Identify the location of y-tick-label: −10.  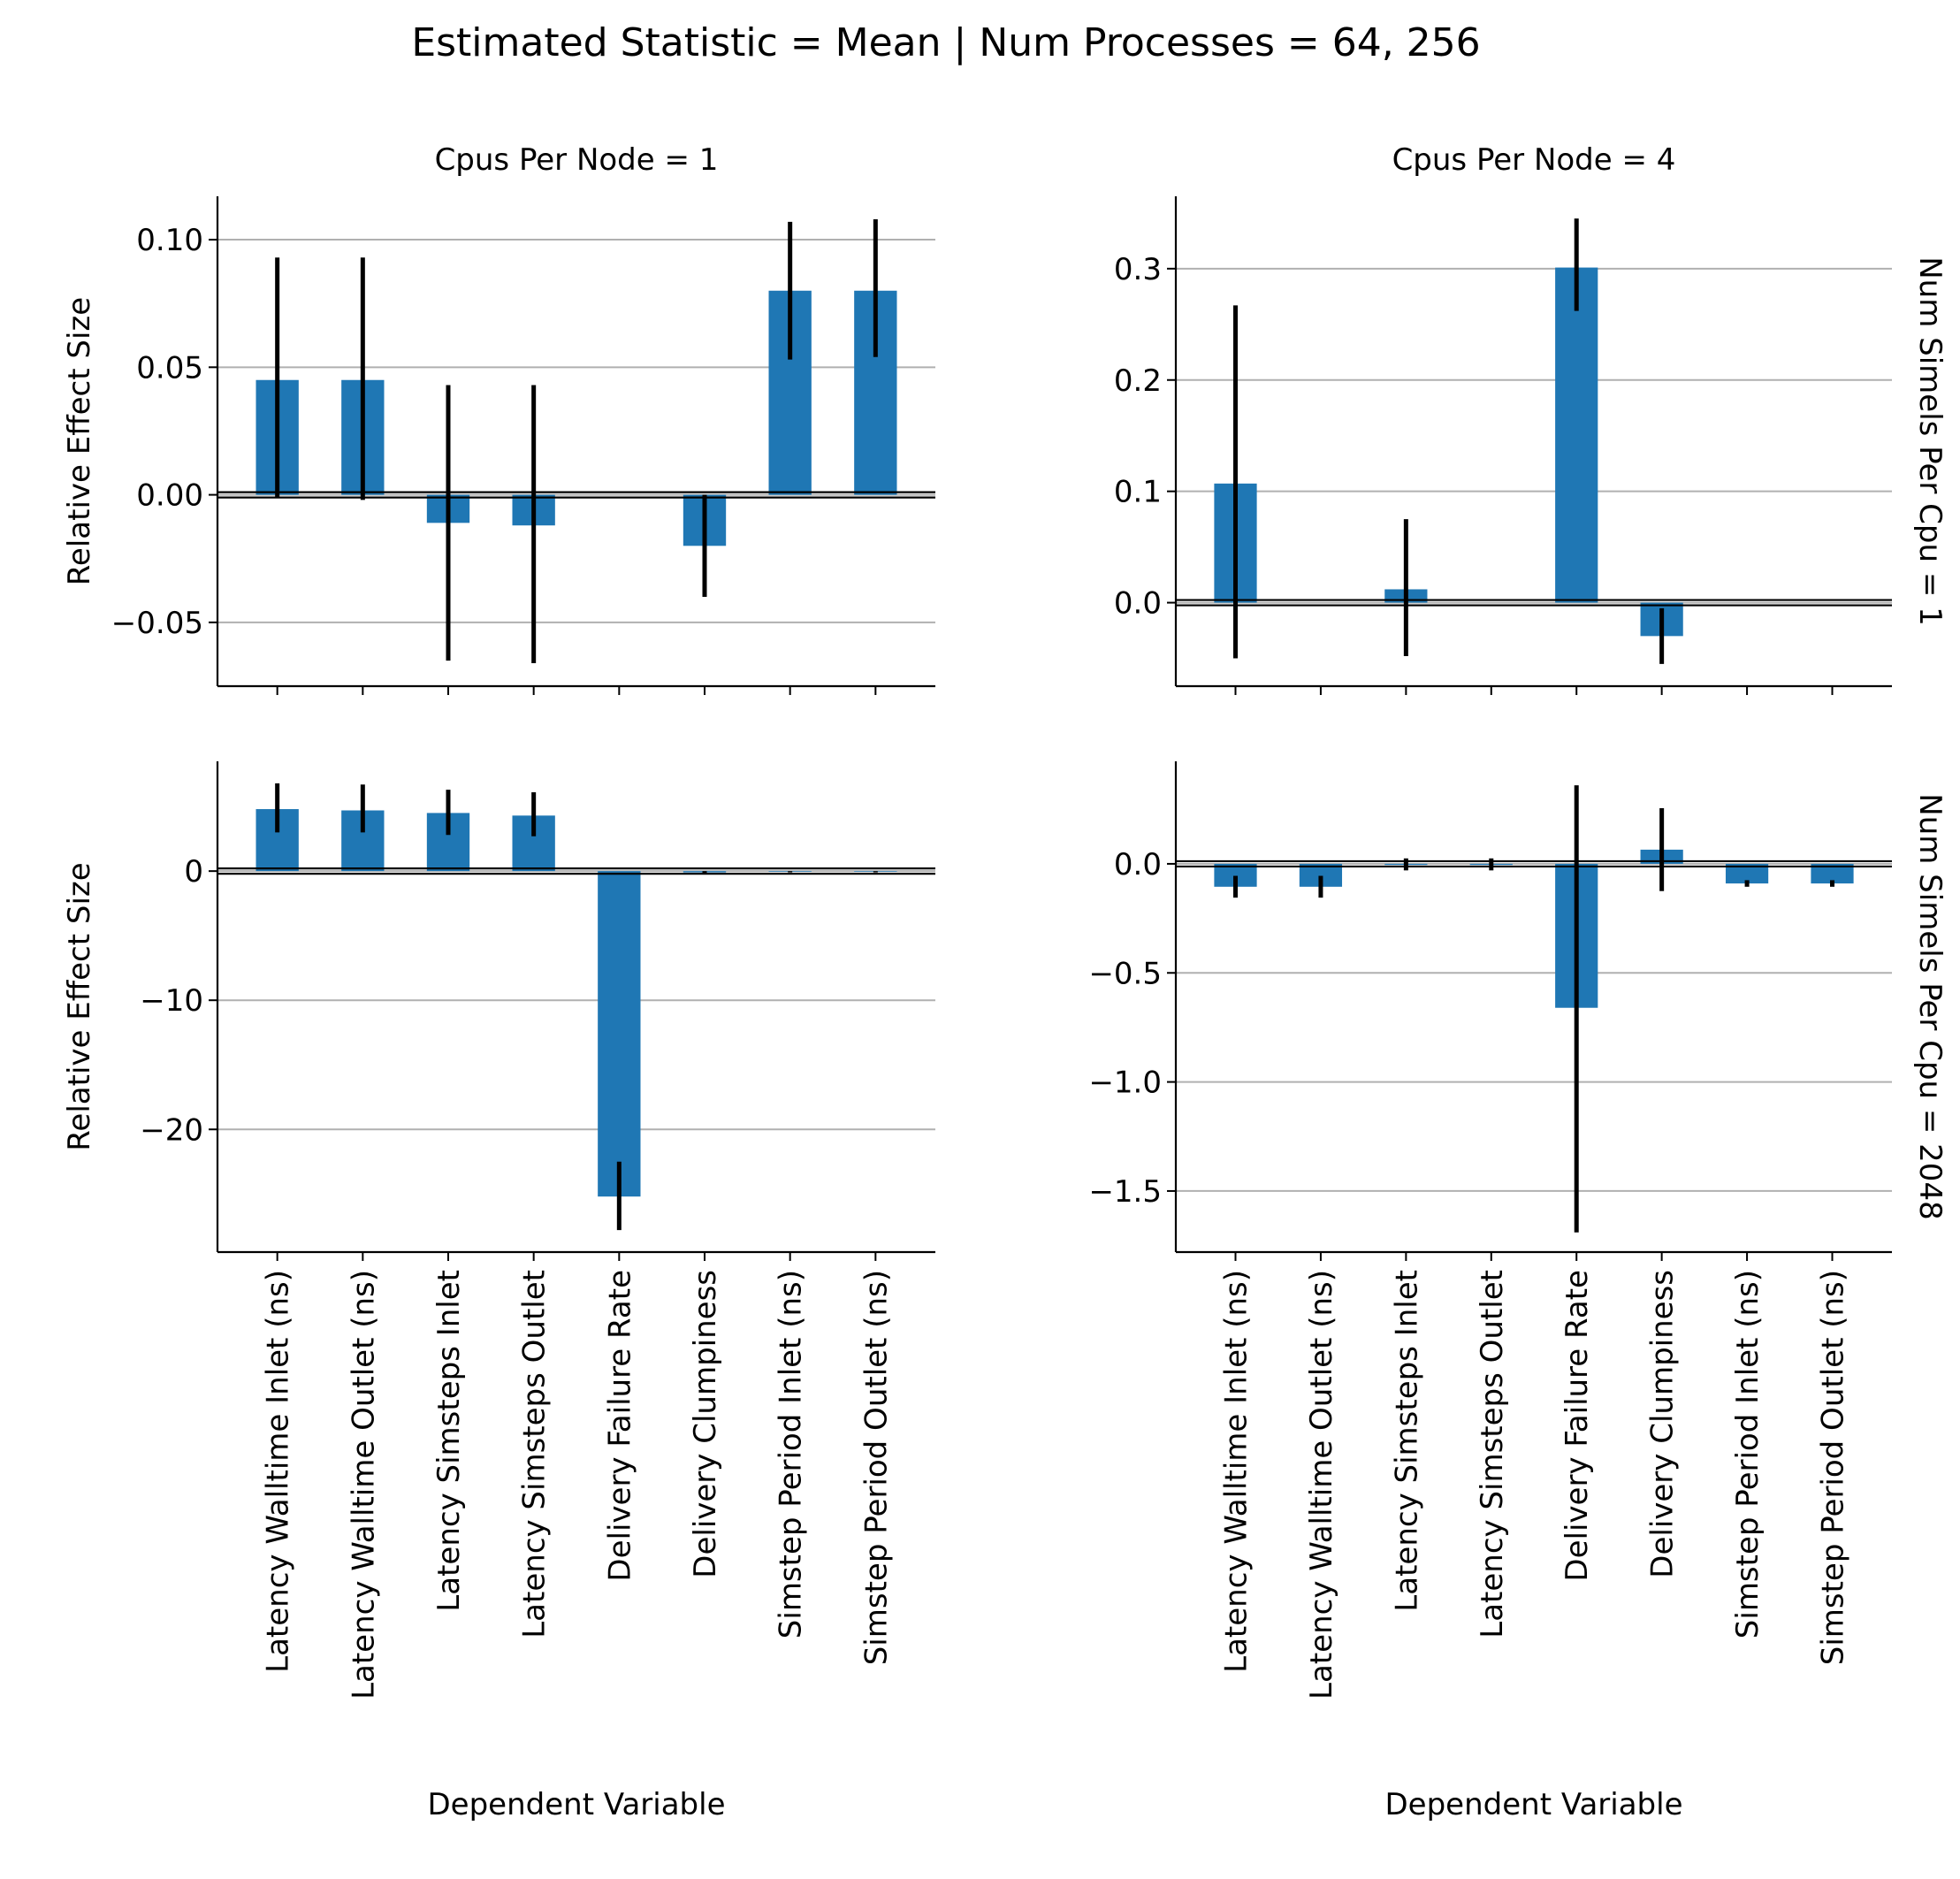
(171, 1001).